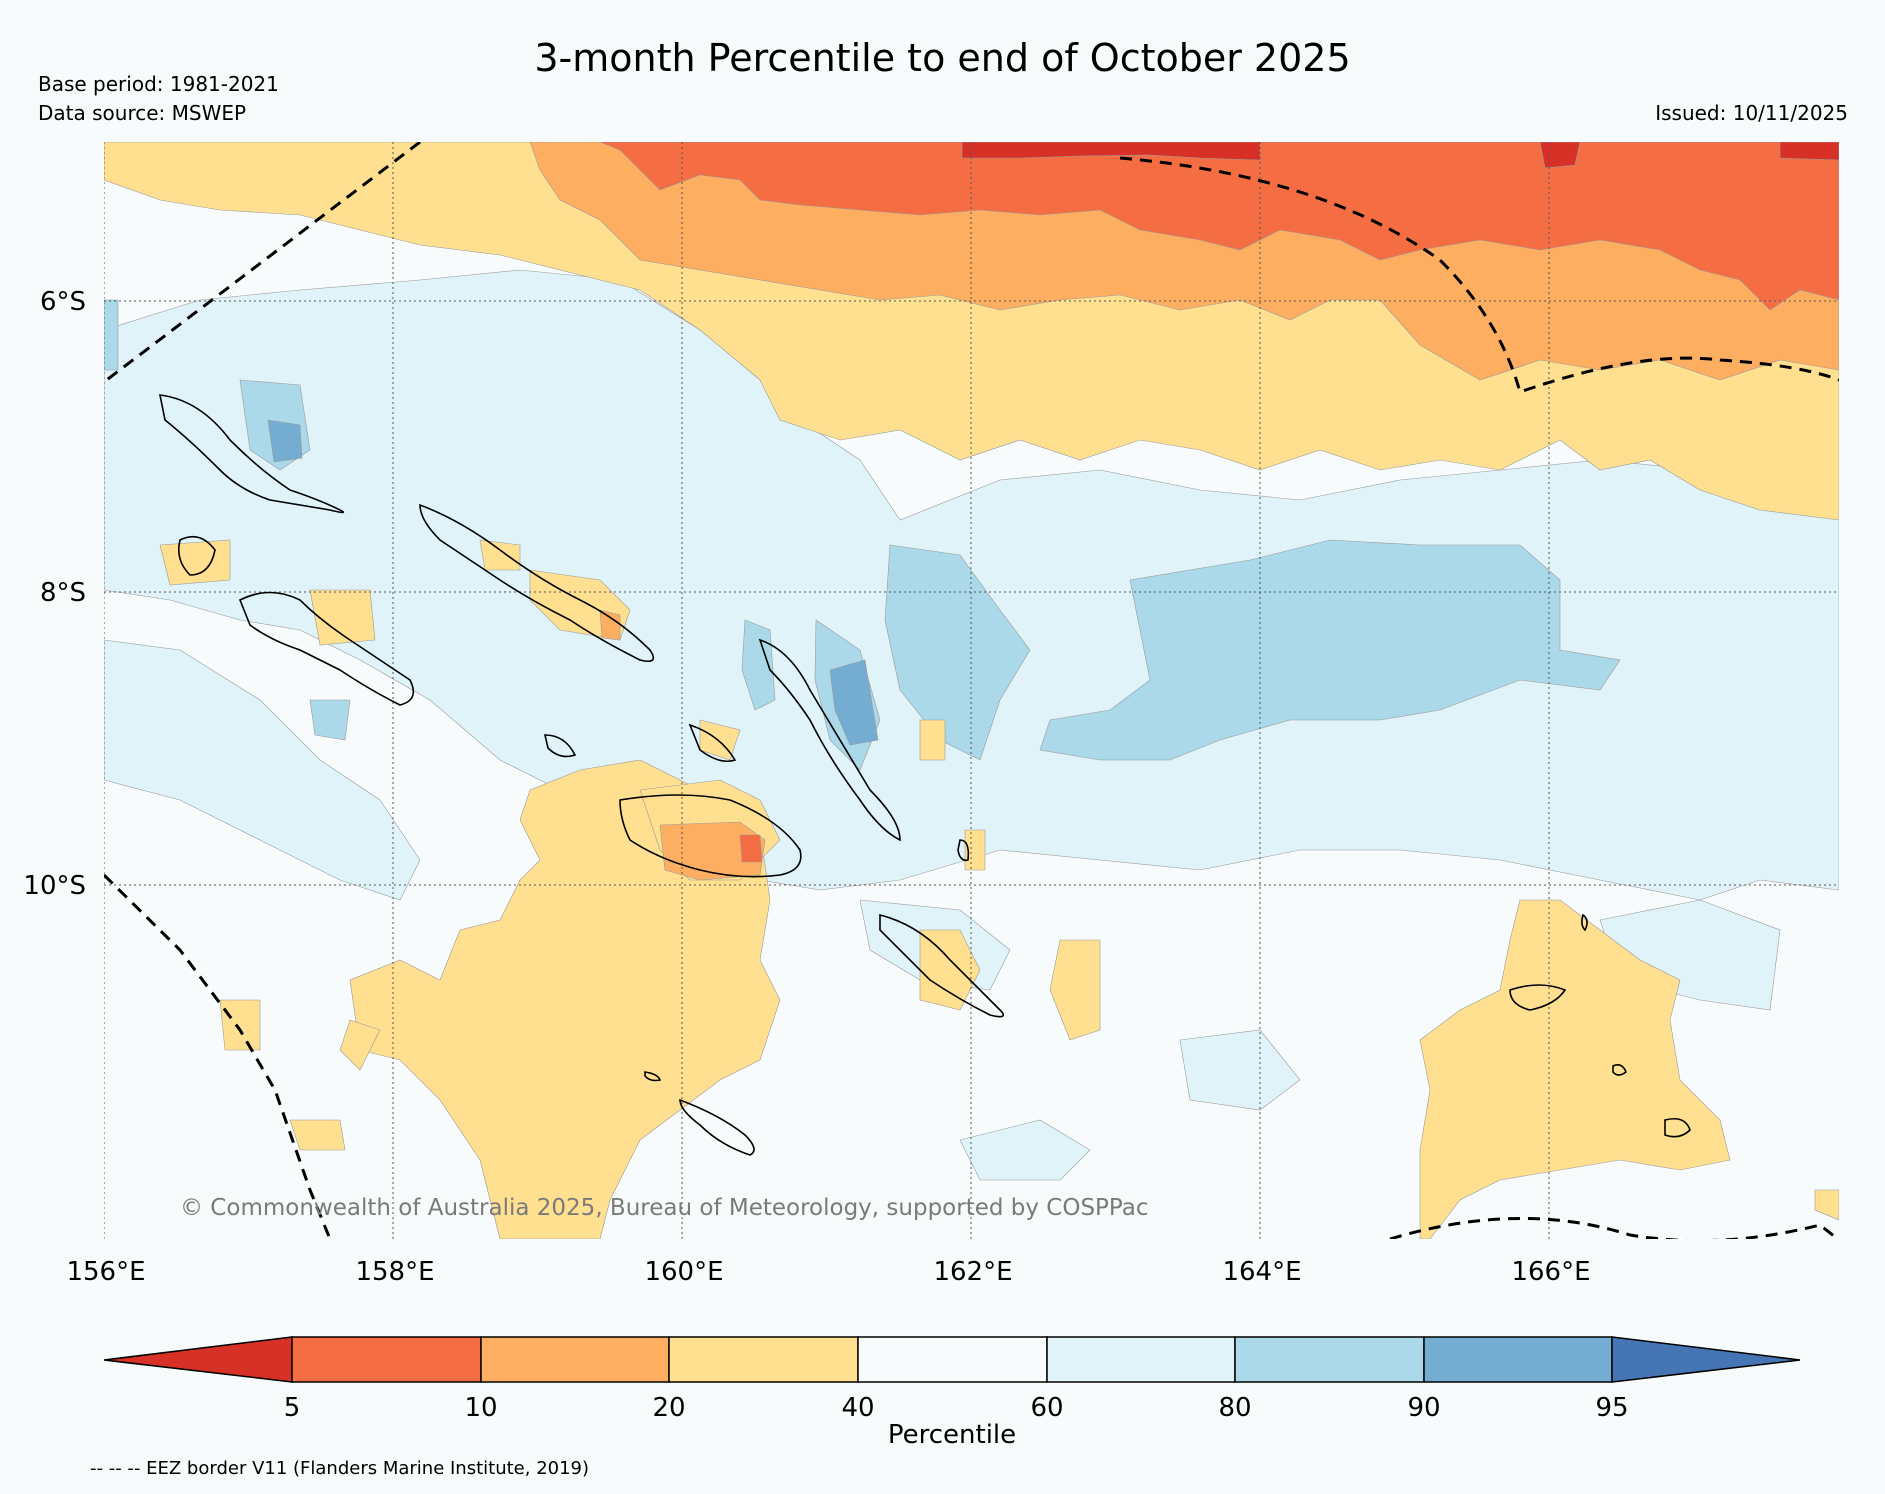 The width and height of the screenshot is (1885, 1494). I want to click on colorbar-tick-label: 90, so click(1423, 1408).